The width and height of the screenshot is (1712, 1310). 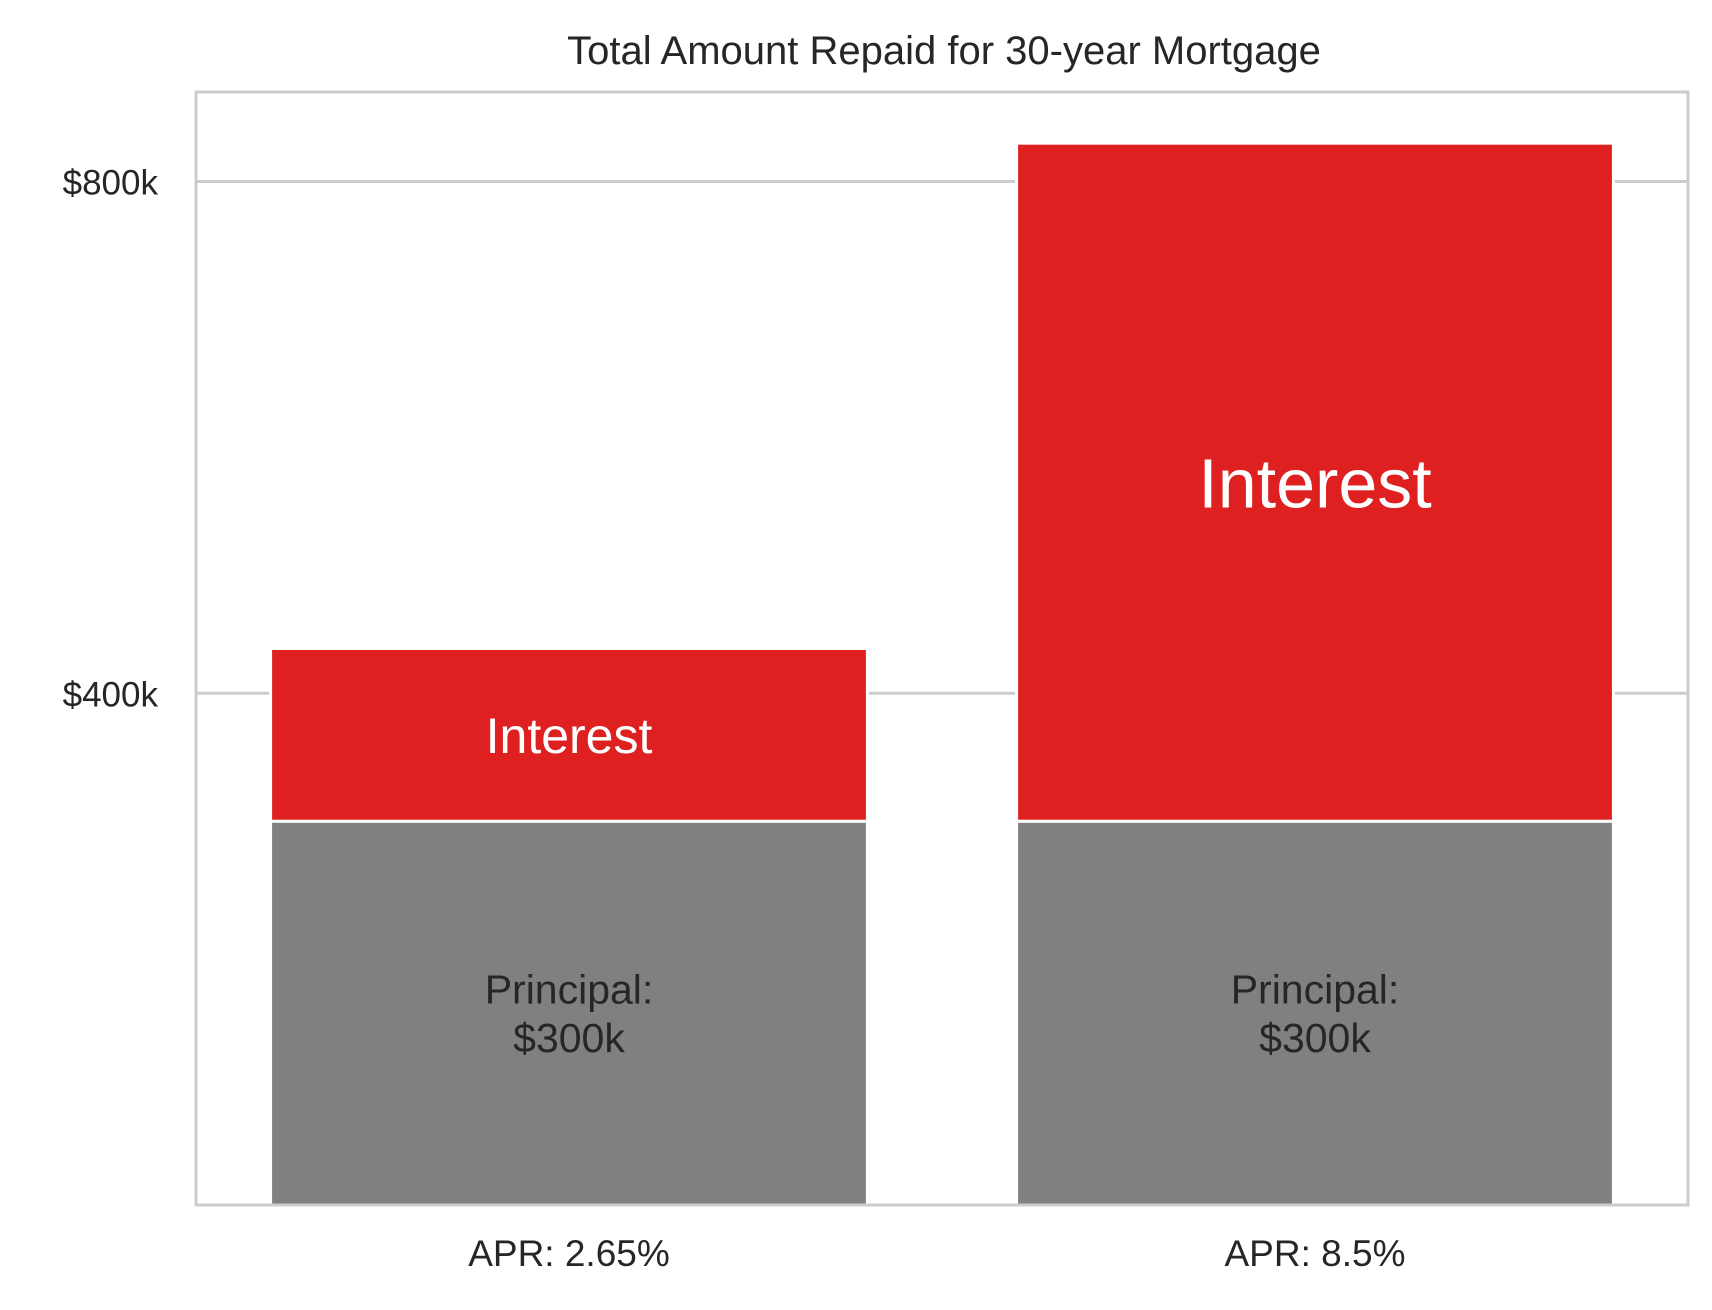 I want to click on y-tick-label: $800k, so click(x=111, y=183).